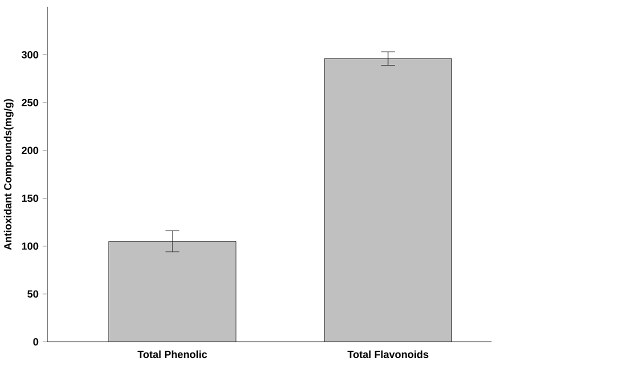 The height and width of the screenshot is (369, 627). What do you see at coordinates (30, 55) in the screenshot?
I see `y-tick-label: 300` at bounding box center [30, 55].